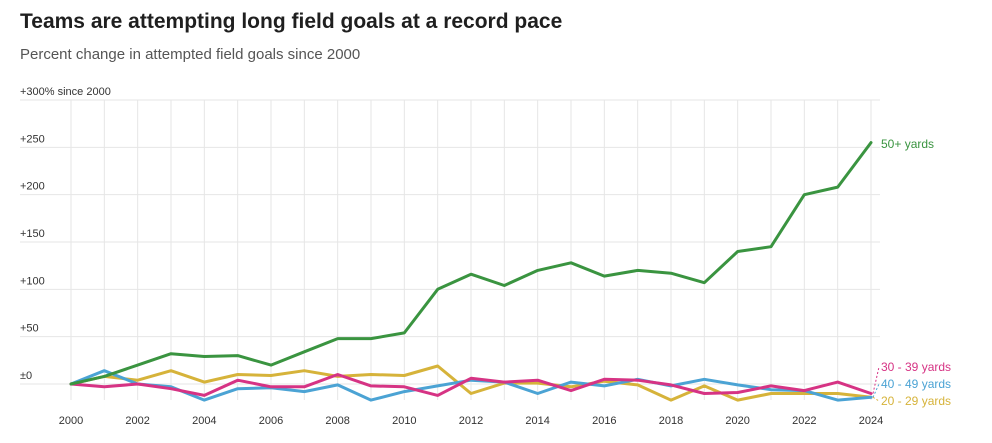 This screenshot has width=992, height=443. What do you see at coordinates (32, 187) in the screenshot?
I see `y-tick-label: +200` at bounding box center [32, 187].